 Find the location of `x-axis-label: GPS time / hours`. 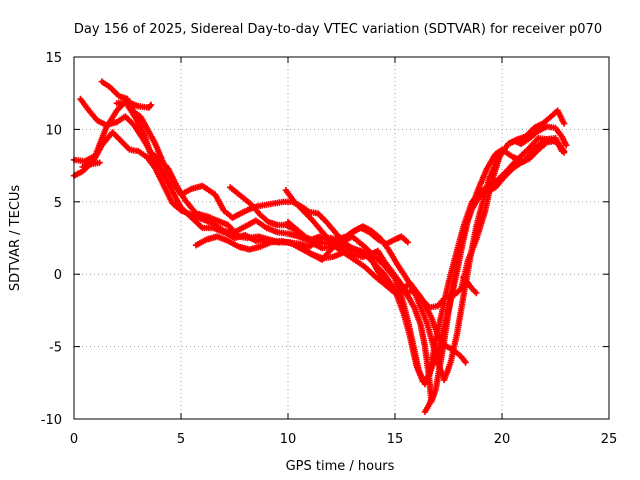

x-axis-label: GPS time / hours is located at coordinates (340, 466).